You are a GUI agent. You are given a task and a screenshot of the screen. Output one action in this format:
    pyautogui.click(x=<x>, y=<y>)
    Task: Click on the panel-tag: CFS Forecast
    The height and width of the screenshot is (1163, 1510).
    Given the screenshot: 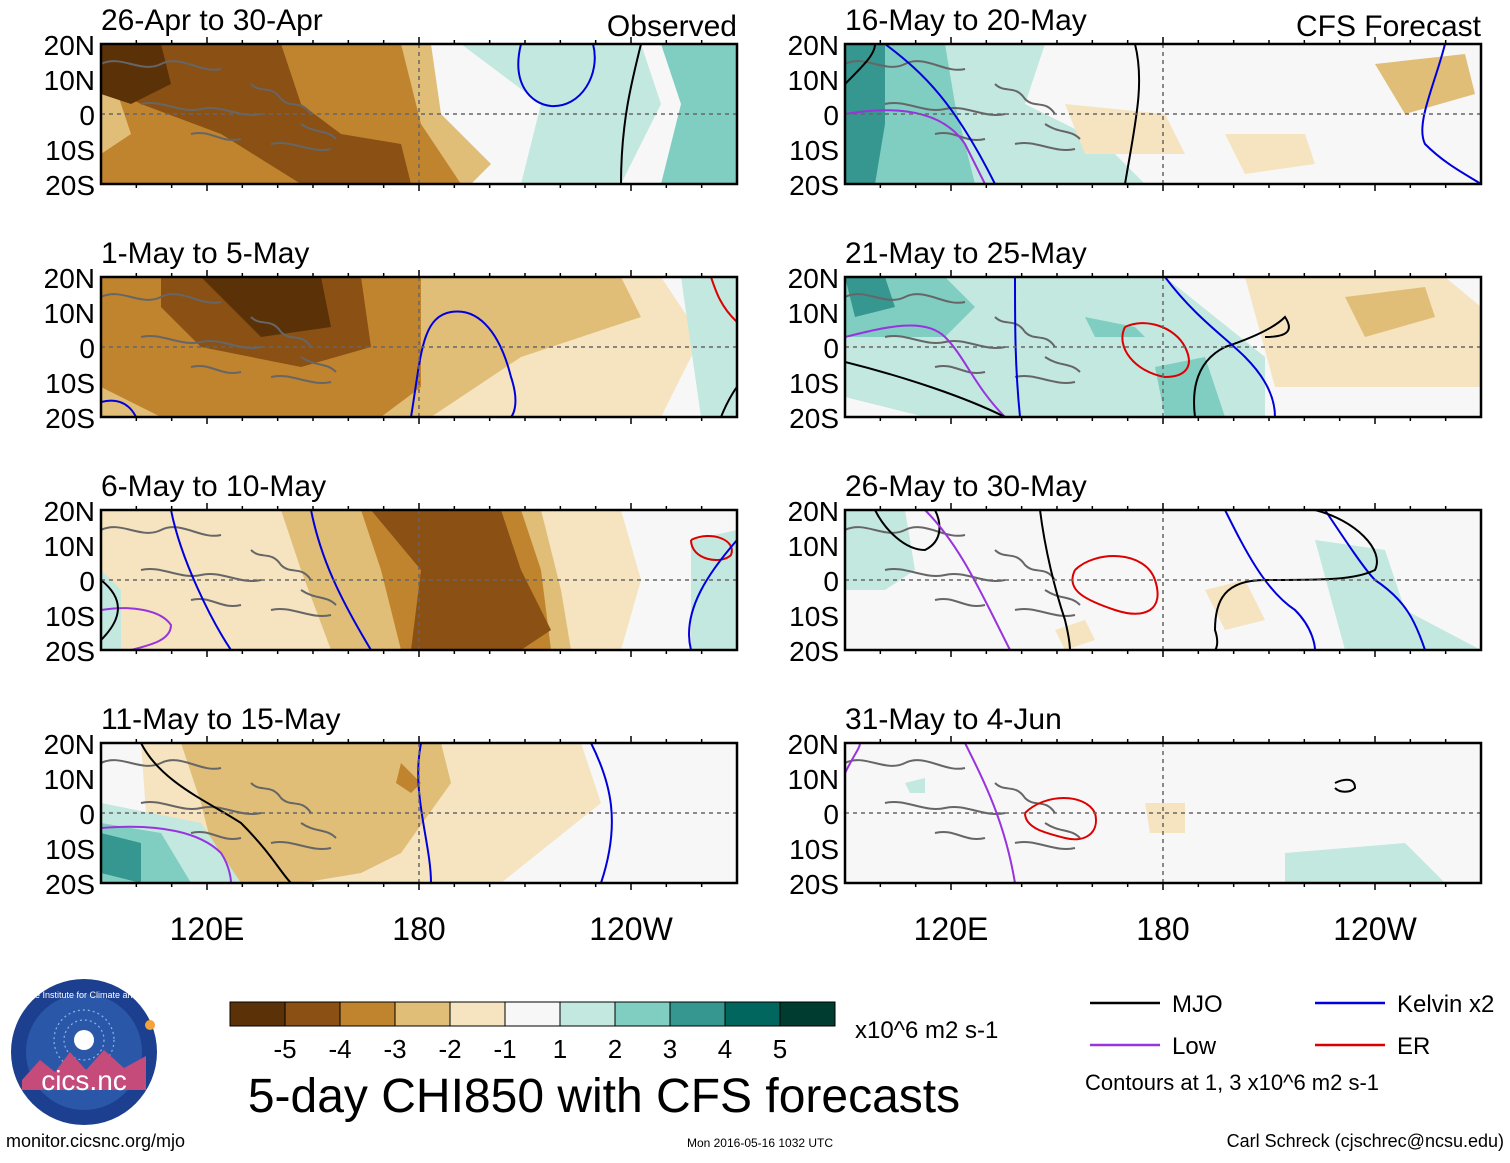 What is the action you would take?
    pyautogui.click(x=1389, y=26)
    